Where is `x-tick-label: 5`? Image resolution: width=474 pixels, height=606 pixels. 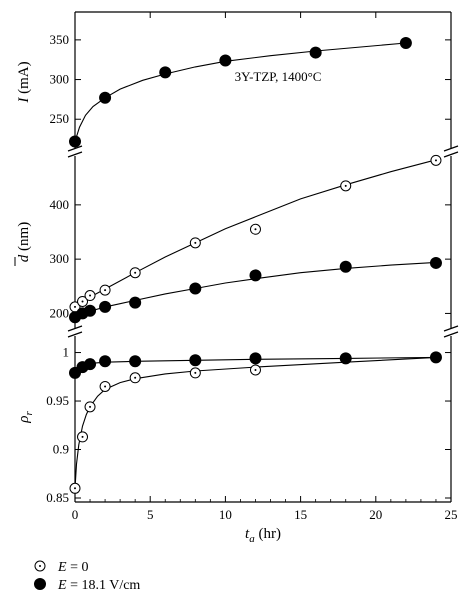
x-tick-label: 5 is located at coordinates (150, 514).